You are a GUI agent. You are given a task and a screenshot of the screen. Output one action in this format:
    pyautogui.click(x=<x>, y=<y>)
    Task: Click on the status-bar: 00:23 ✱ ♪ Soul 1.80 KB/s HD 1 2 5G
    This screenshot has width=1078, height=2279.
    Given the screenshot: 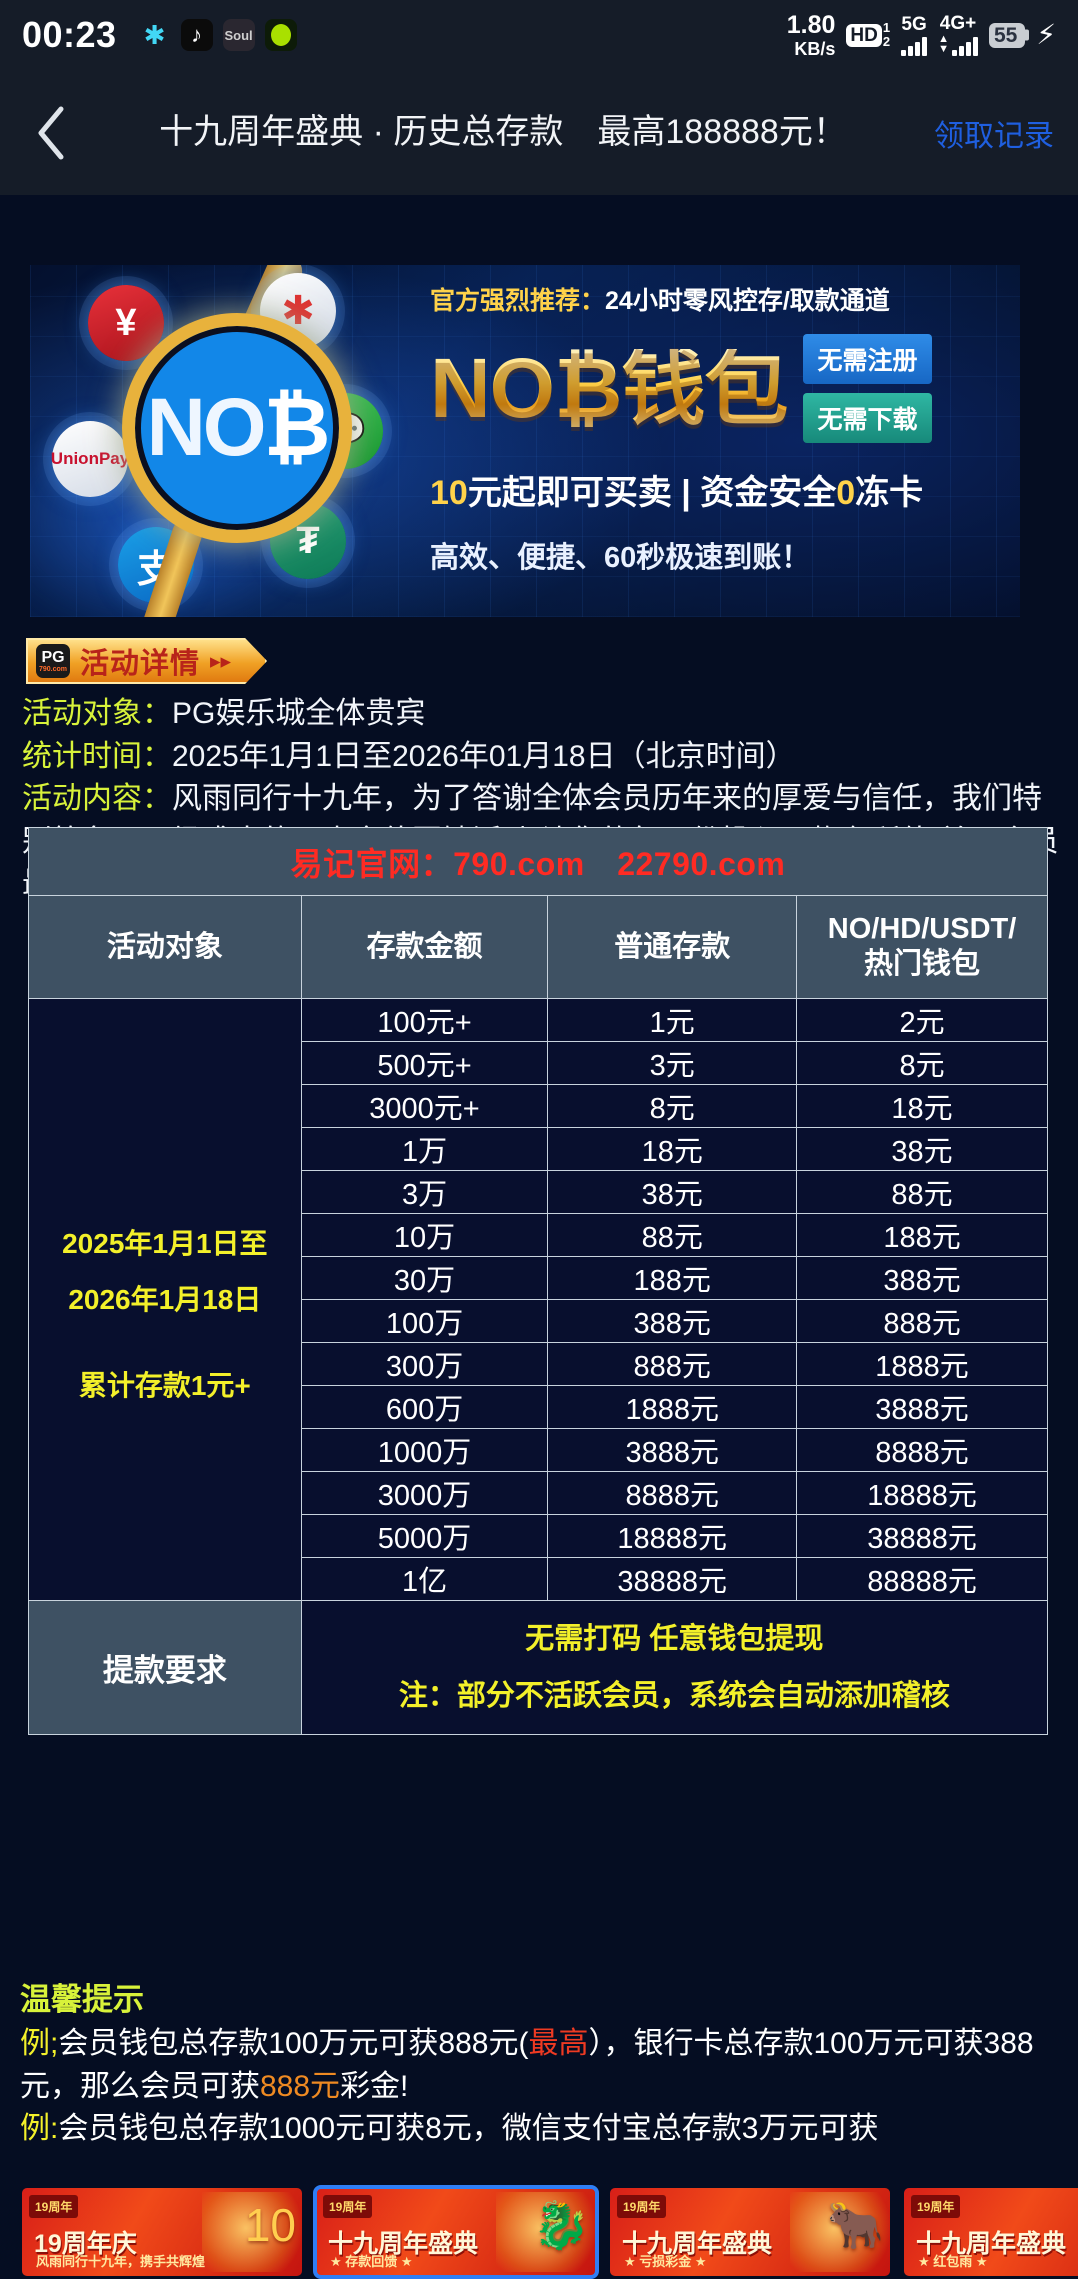 What is the action you would take?
    pyautogui.click(x=539, y=35)
    